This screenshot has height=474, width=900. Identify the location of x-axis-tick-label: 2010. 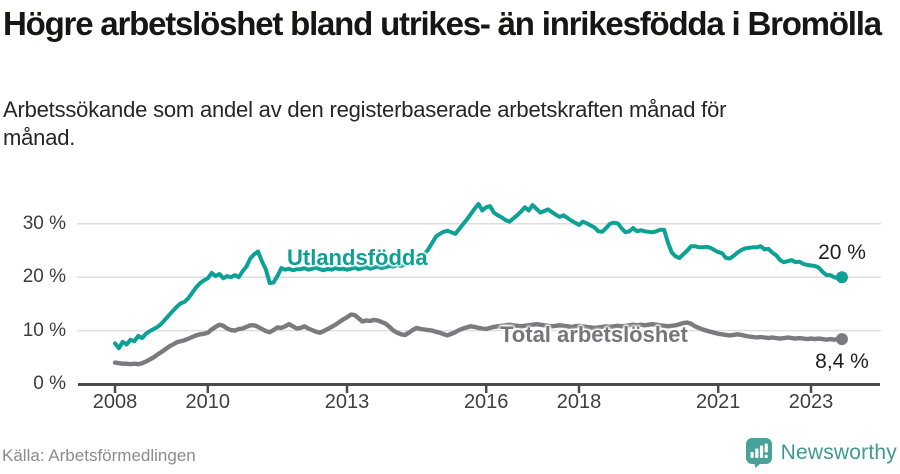
(208, 402).